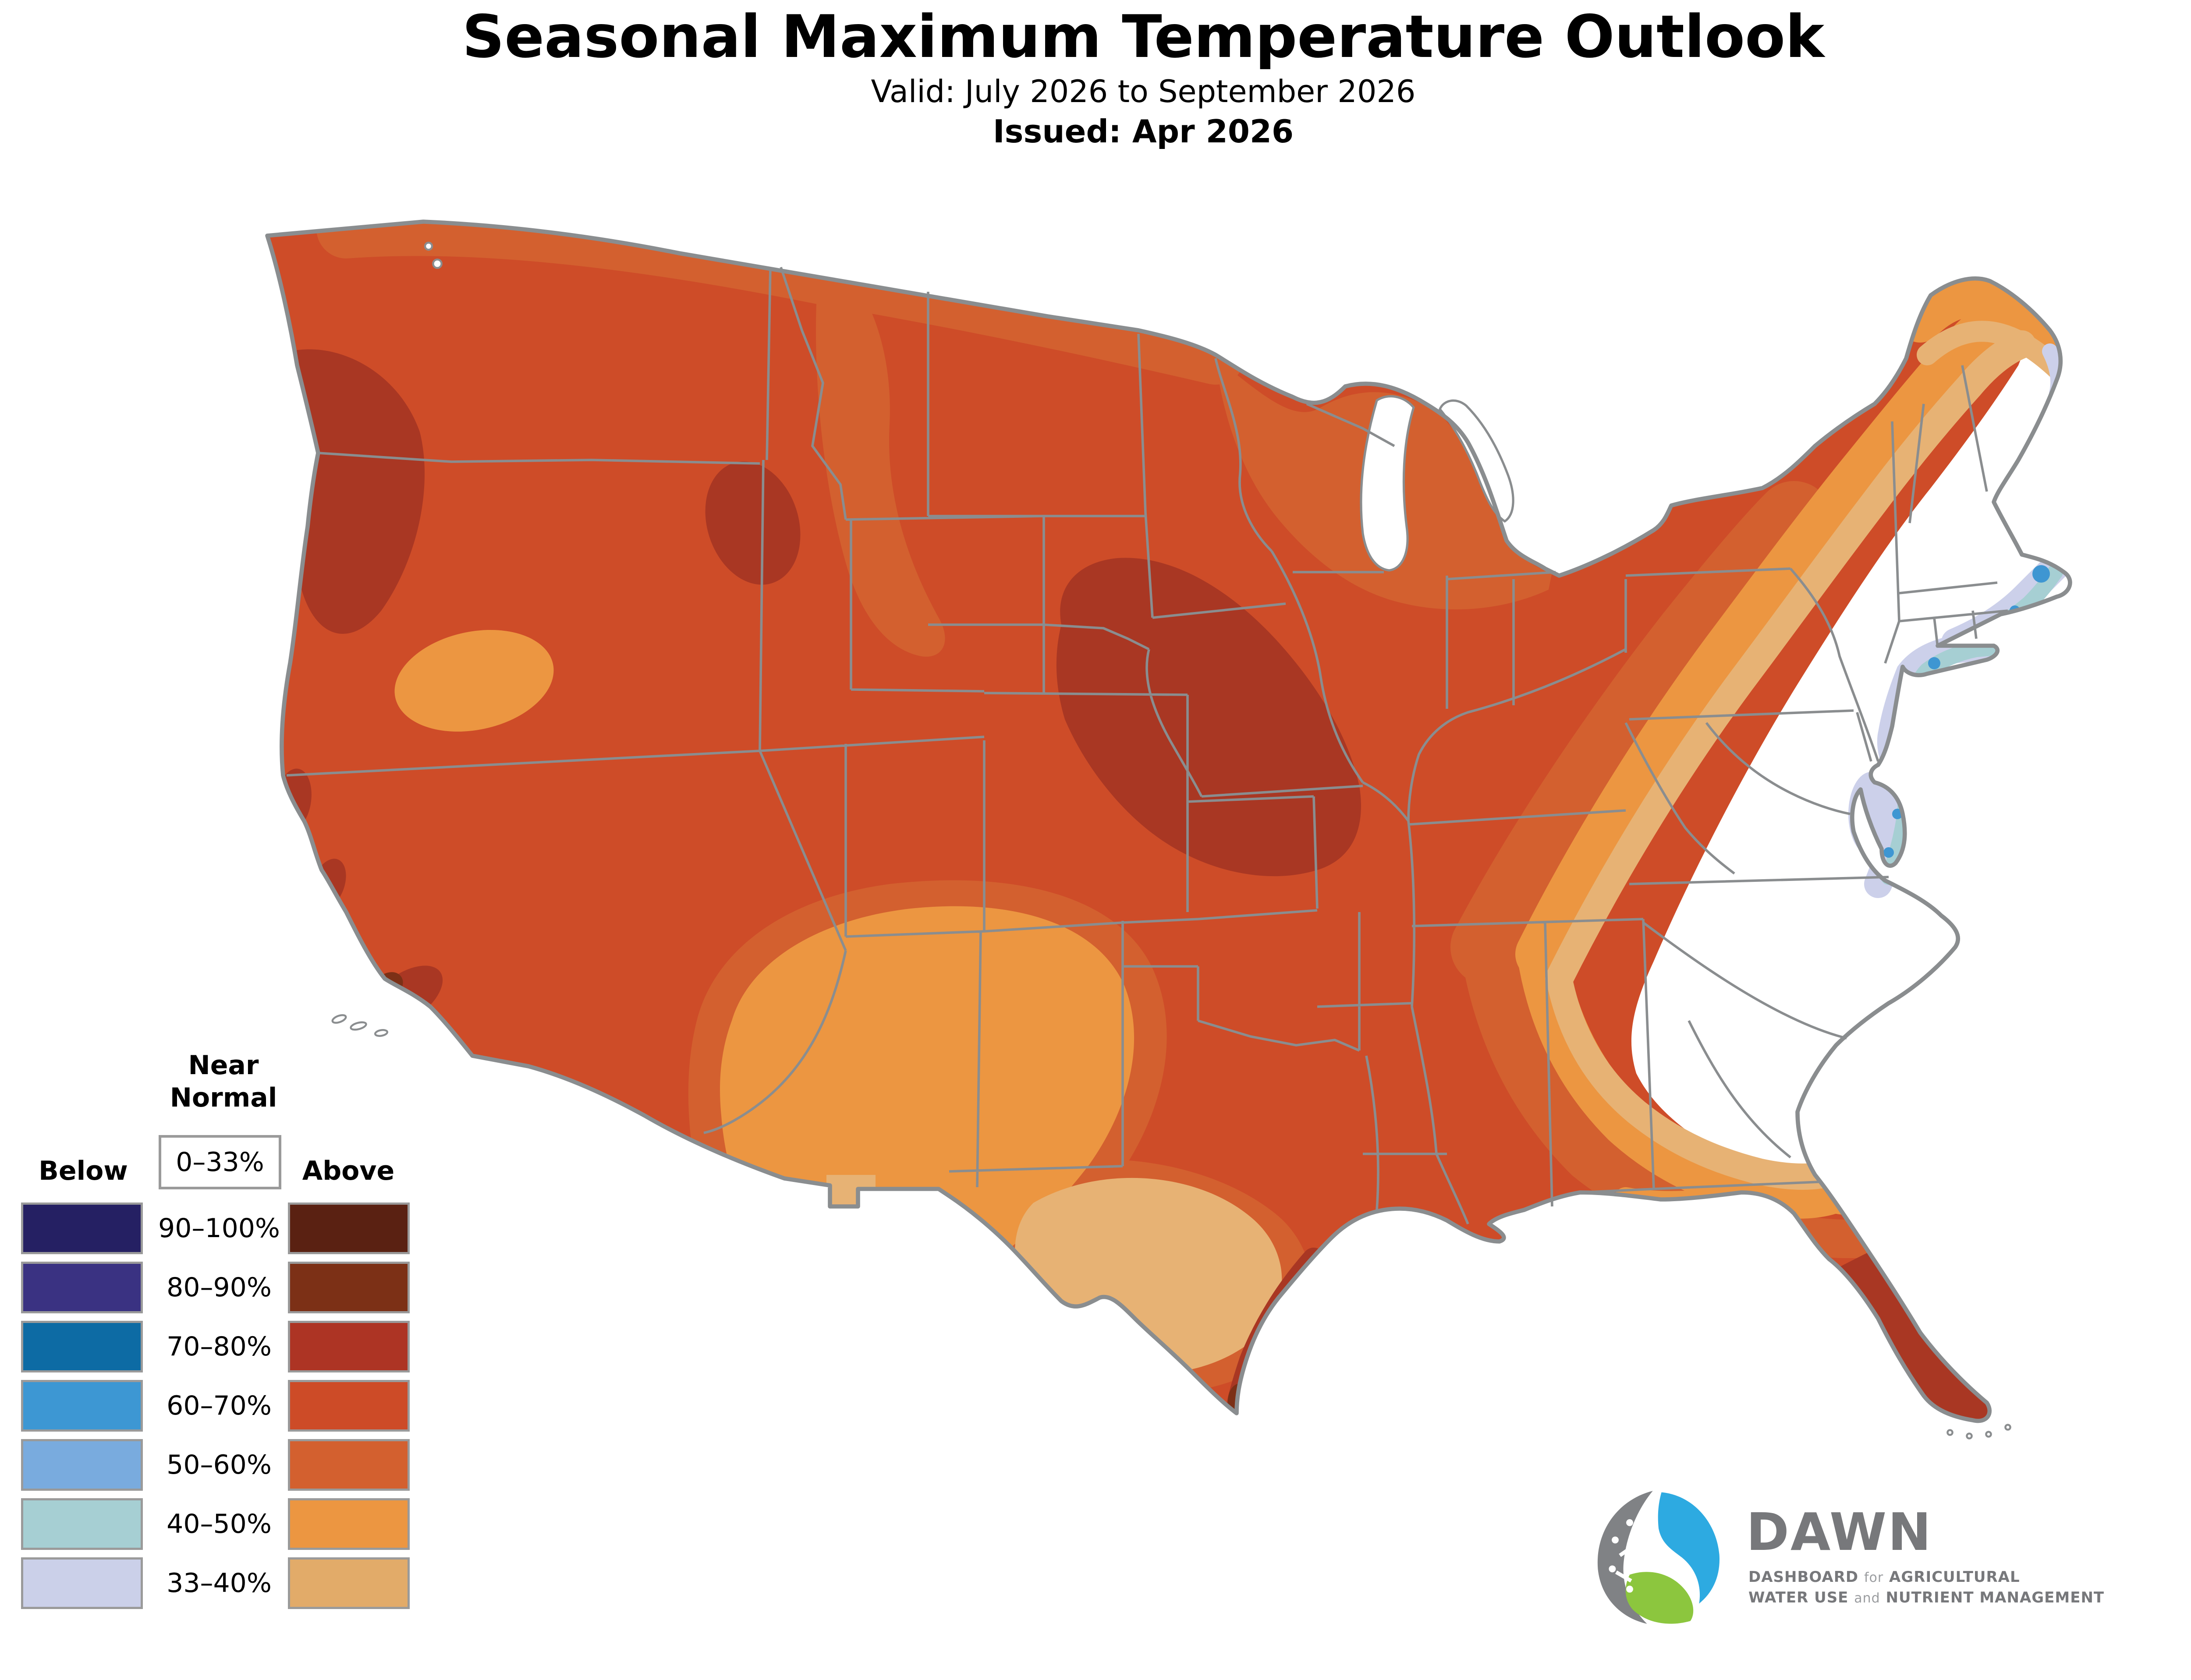 The image size is (2191, 1680). What do you see at coordinates (219, 1287) in the screenshot?
I see `legend-row-label: 80–90%` at bounding box center [219, 1287].